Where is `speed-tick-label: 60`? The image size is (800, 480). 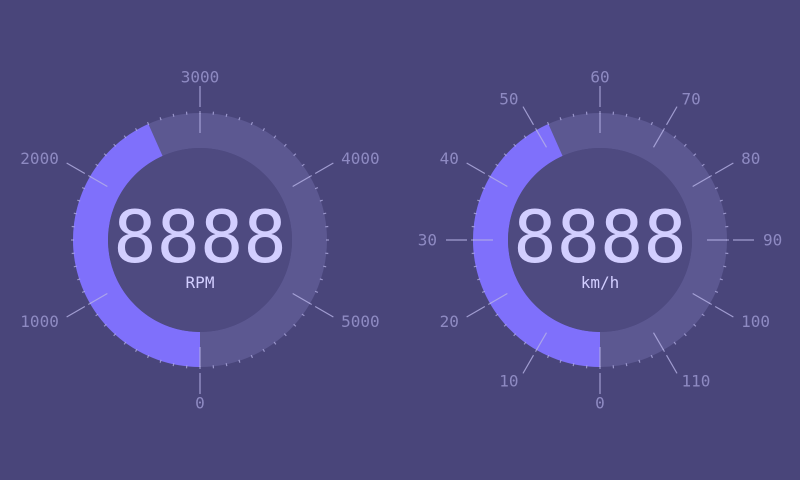 speed-tick-label: 60 is located at coordinates (599, 77).